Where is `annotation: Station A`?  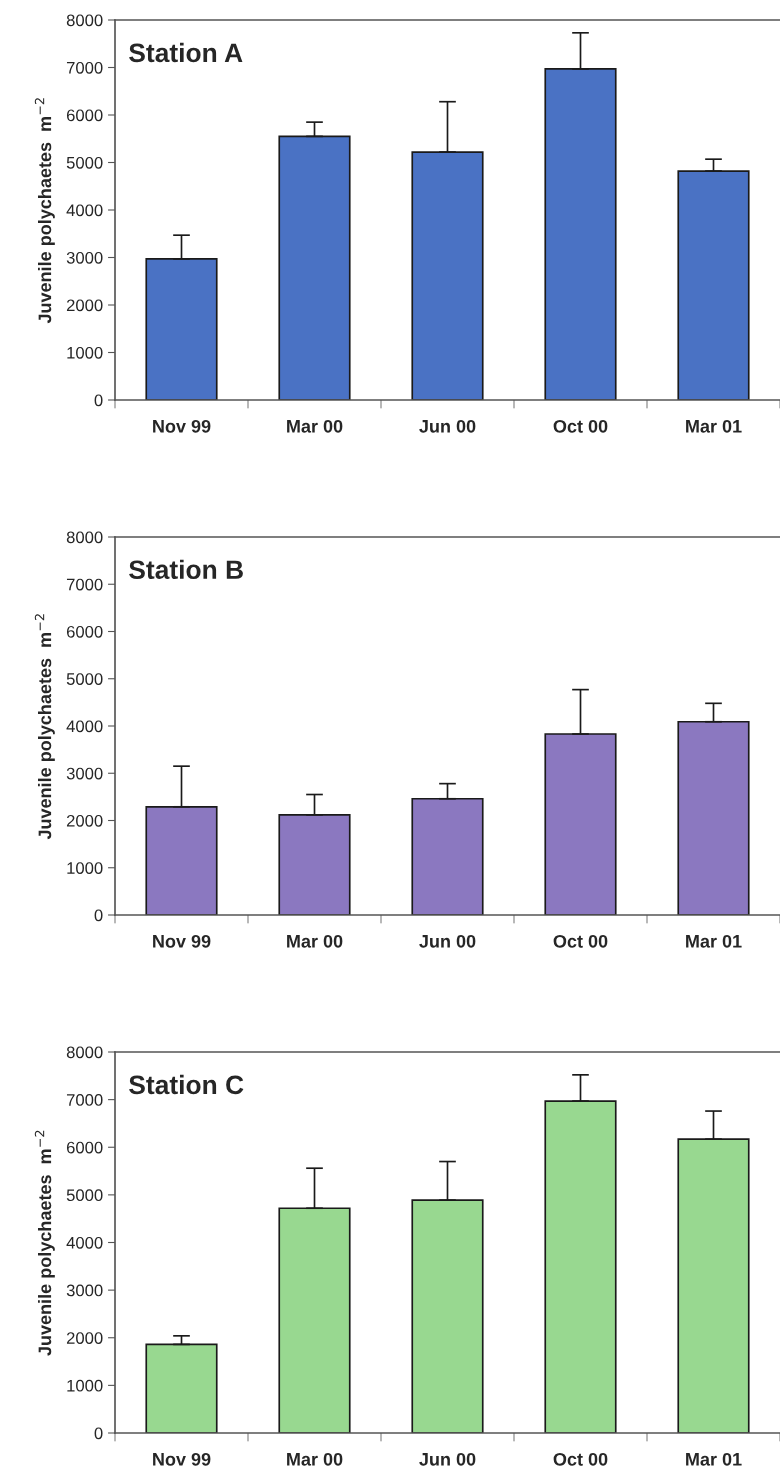
annotation: Station A is located at coordinates (186, 52).